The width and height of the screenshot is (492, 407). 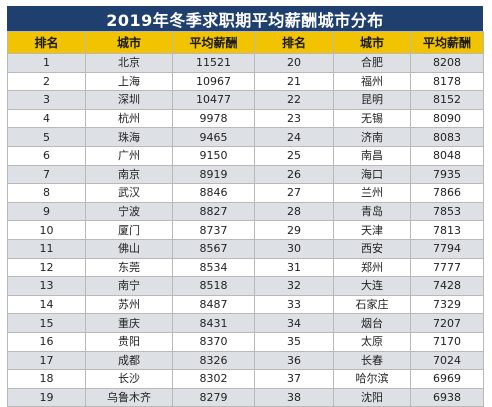 What do you see at coordinates (294, 323) in the screenshot?
I see `rank-cell: 34` at bounding box center [294, 323].